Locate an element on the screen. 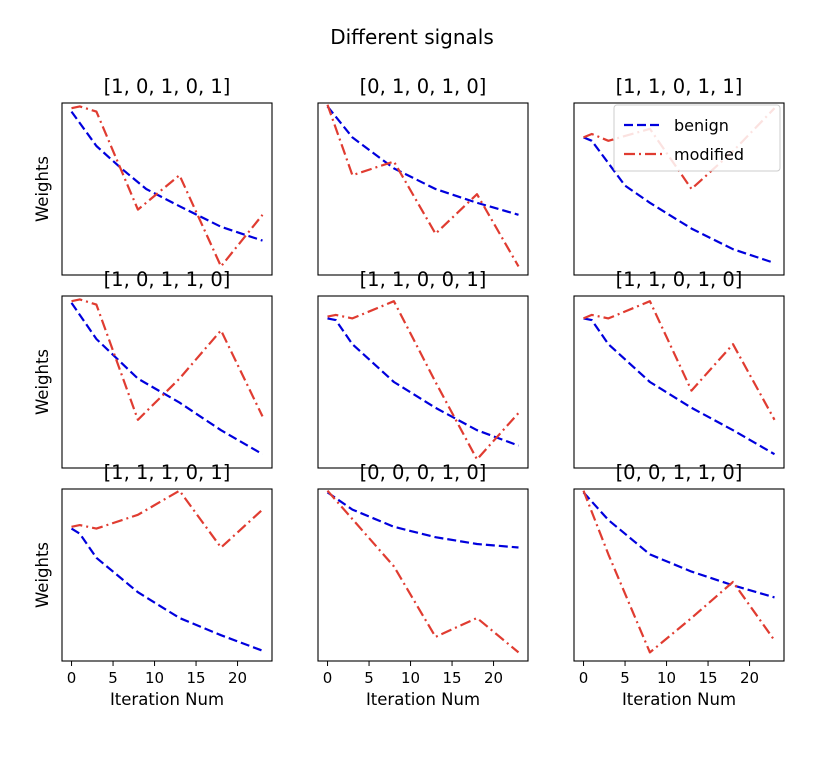 The image size is (824, 758). panel-title: [0, 0, 0, 1, 0] is located at coordinates (423, 472).